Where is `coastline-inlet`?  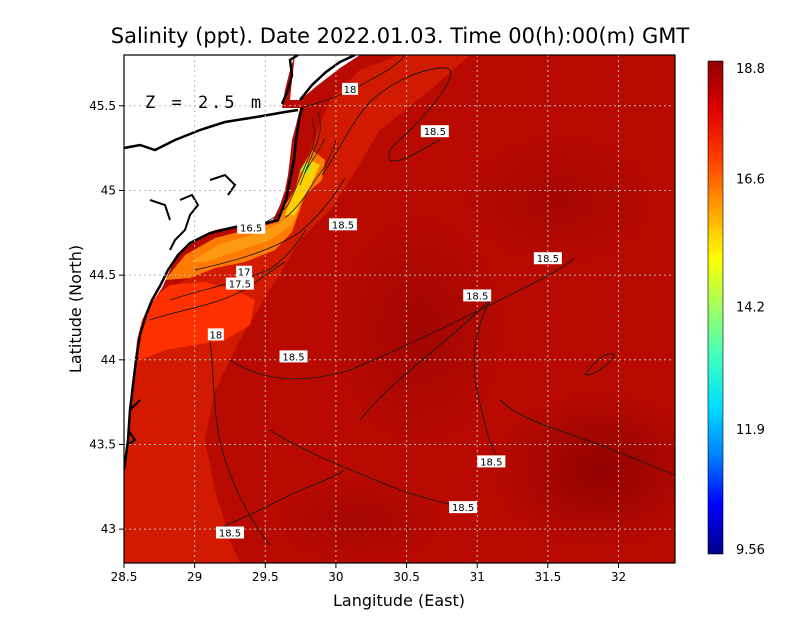
coastline-inlet is located at coordinates (181, 309).